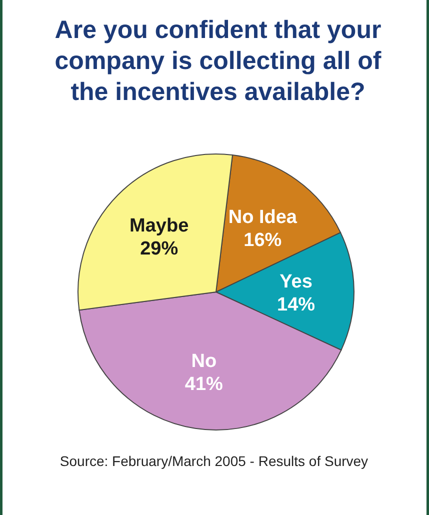 The height and width of the screenshot is (515, 429). Describe the element at coordinates (159, 226) in the screenshot. I see `slice-label: Maybe` at that location.